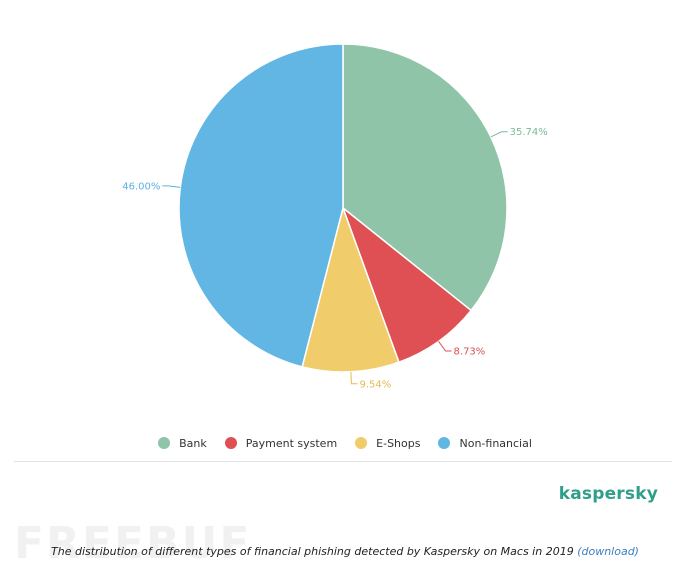 Image resolution: width=690 pixels, height=575 pixels. What do you see at coordinates (529, 132) in the screenshot?
I see `pie-label-bank: 35.74%` at bounding box center [529, 132].